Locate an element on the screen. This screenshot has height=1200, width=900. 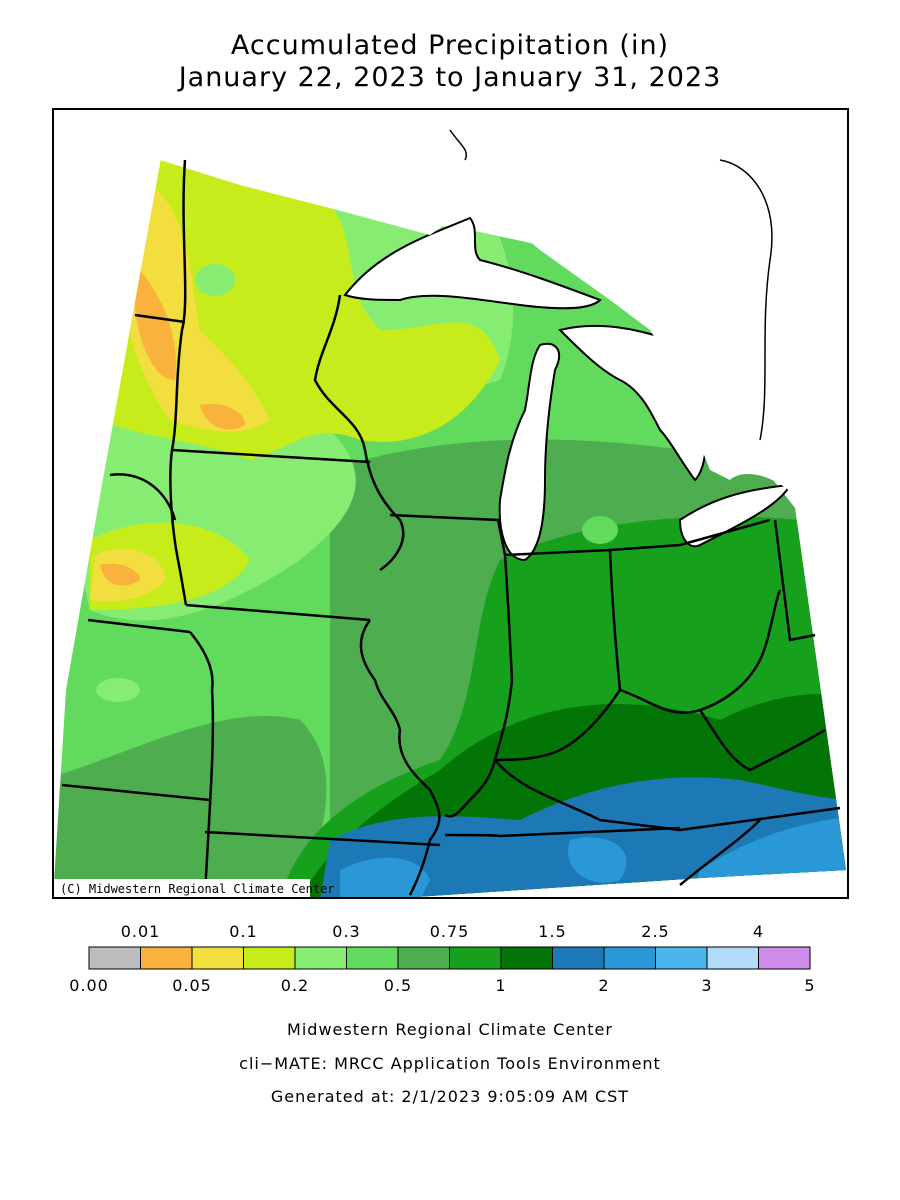
border-nd-sd is located at coordinates (160, 318).